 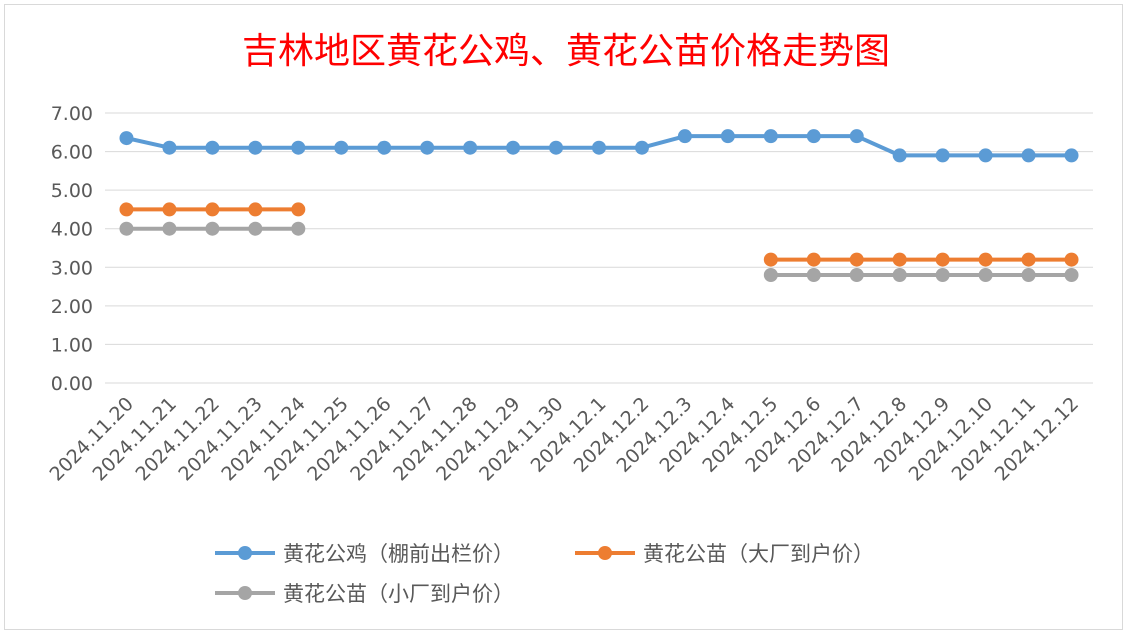 What do you see at coordinates (544, 574) in the screenshot?
I see `legend: 黄花公鸡（棚前出栏价） 黄花公苗（大厂到户价） 黄花公苗（小厂到户价）` at bounding box center [544, 574].